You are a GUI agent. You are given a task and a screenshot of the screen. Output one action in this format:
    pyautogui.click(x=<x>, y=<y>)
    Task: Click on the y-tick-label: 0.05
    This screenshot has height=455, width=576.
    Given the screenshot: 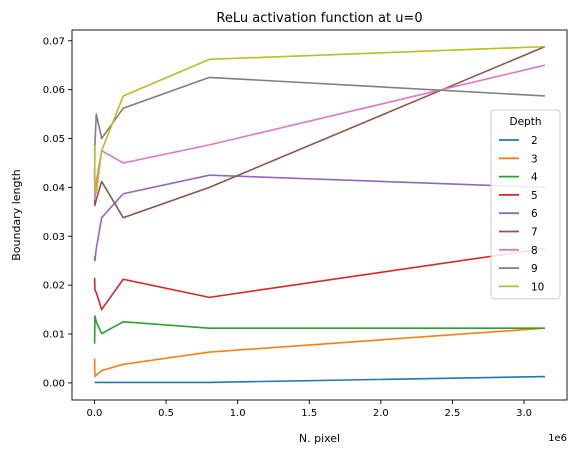 What is the action you would take?
    pyautogui.click(x=54, y=139)
    